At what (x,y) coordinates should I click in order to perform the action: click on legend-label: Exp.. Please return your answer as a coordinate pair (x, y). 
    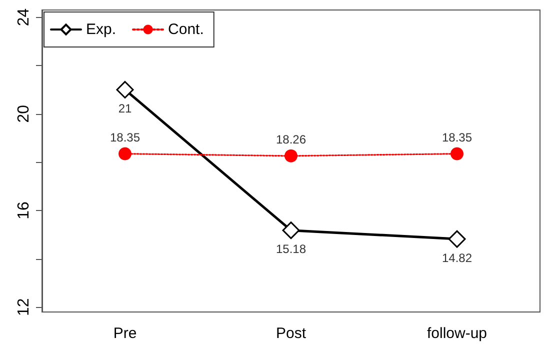
    Looking at the image, I should click on (101, 29).